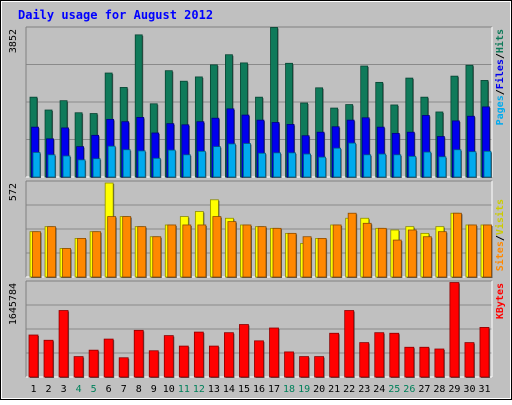  Describe the element at coordinates (394, 389) in the screenshot. I see `x-tick-label: 25` at that location.